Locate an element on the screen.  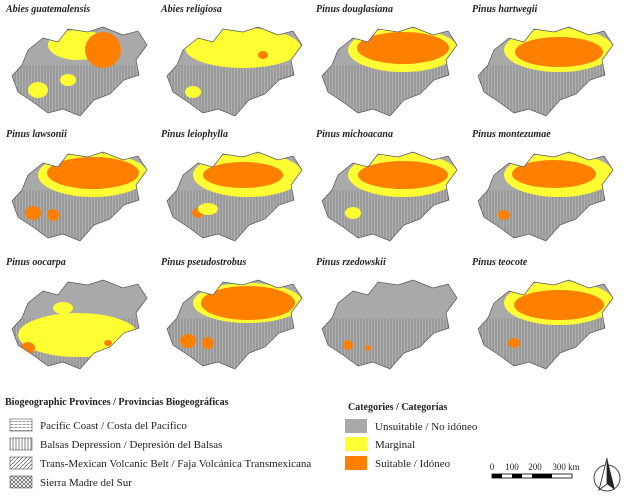
legend-item: Balsas Depression / Depresión del Balsas is located at coordinates (131, 445).